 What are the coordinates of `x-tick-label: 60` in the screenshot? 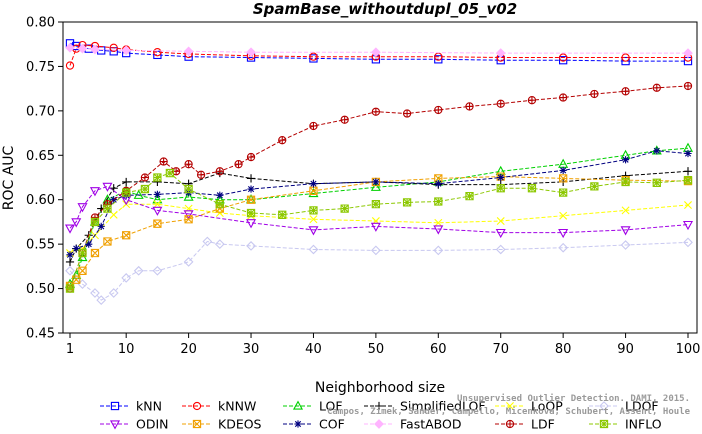 It's located at (438, 349).